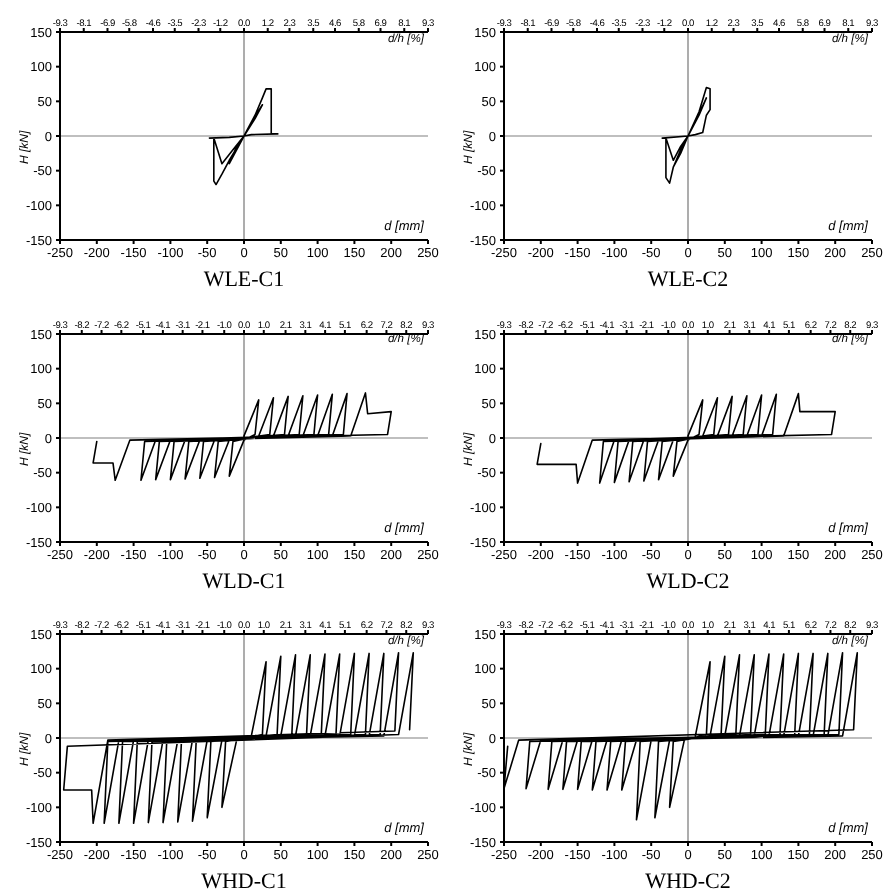 The height and width of the screenshot is (896, 888). What do you see at coordinates (688, 281) in the screenshot?
I see `text: WLE-C2` at bounding box center [688, 281].